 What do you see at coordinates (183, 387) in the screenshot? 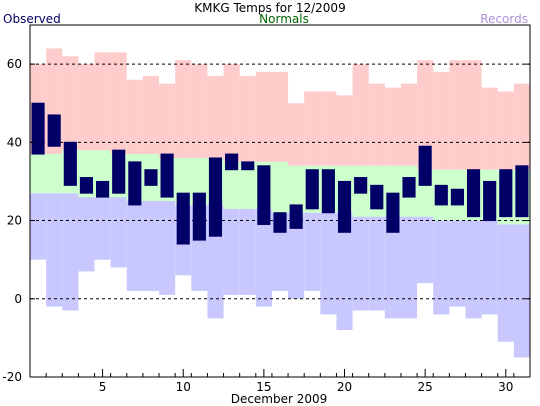
I see `x-tick-label-10: 10` at bounding box center [183, 387].